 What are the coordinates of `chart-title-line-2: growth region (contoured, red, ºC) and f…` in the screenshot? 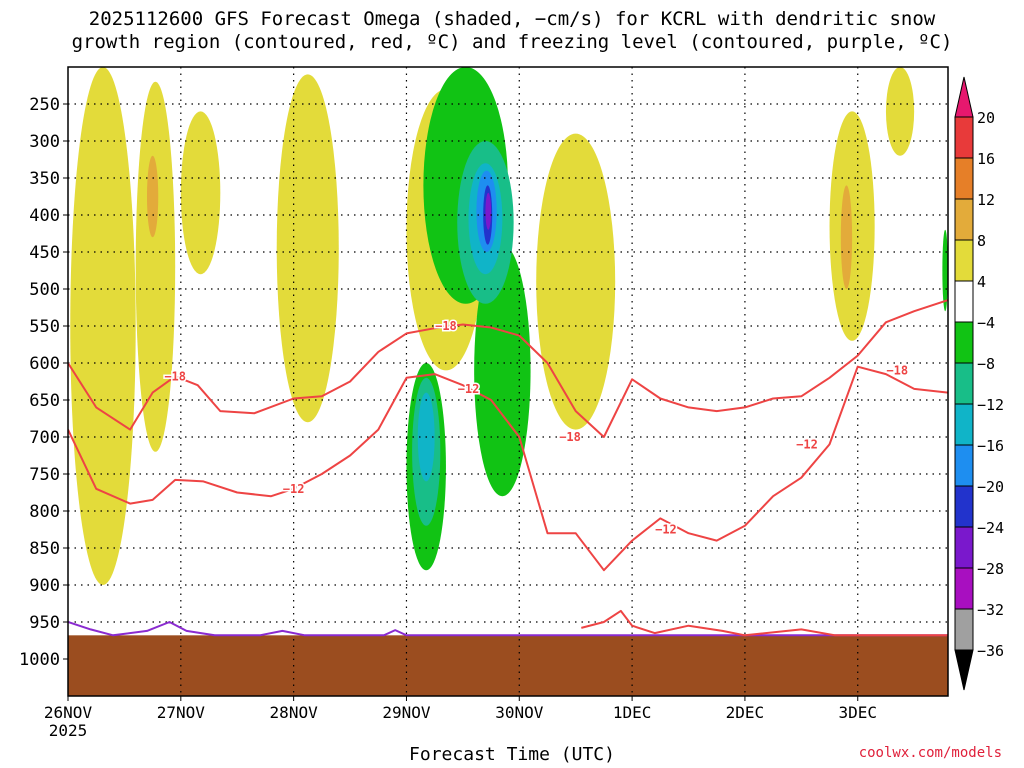 It's located at (512, 42).